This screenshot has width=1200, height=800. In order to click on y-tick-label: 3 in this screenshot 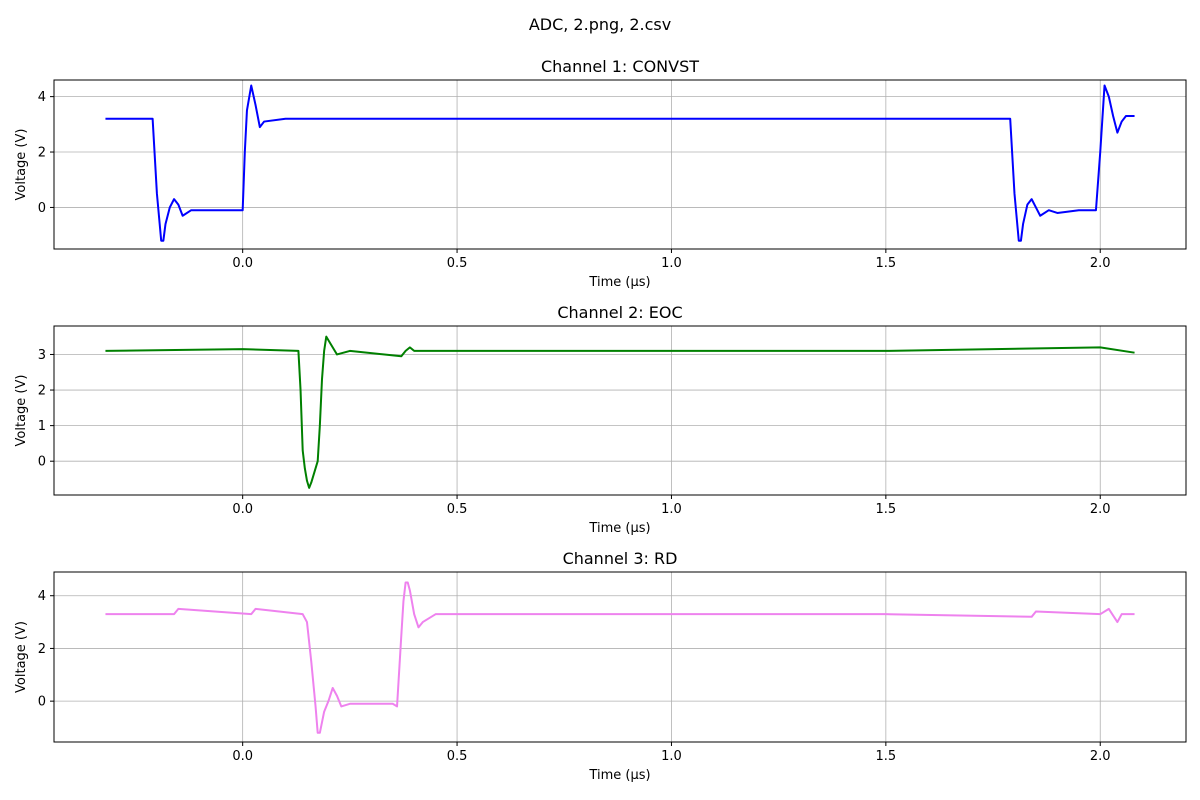, I will do `click(42, 355)`.